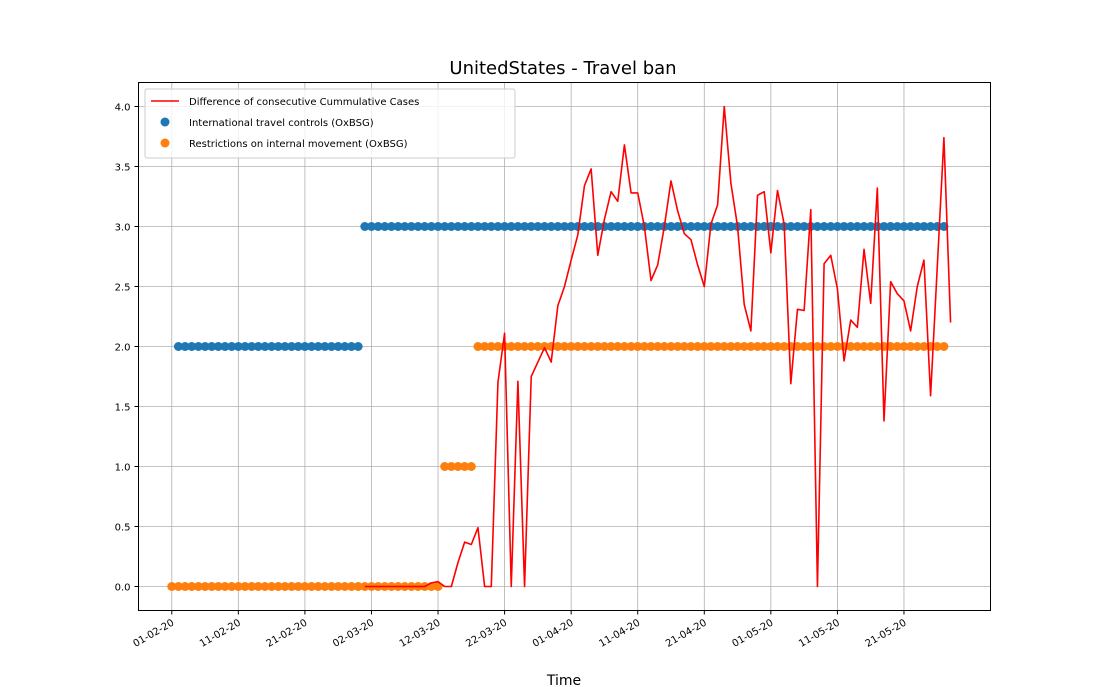 The height and width of the screenshot is (687, 1100). What do you see at coordinates (123, 168) in the screenshot?
I see `y-tick-label: 3.5` at bounding box center [123, 168].